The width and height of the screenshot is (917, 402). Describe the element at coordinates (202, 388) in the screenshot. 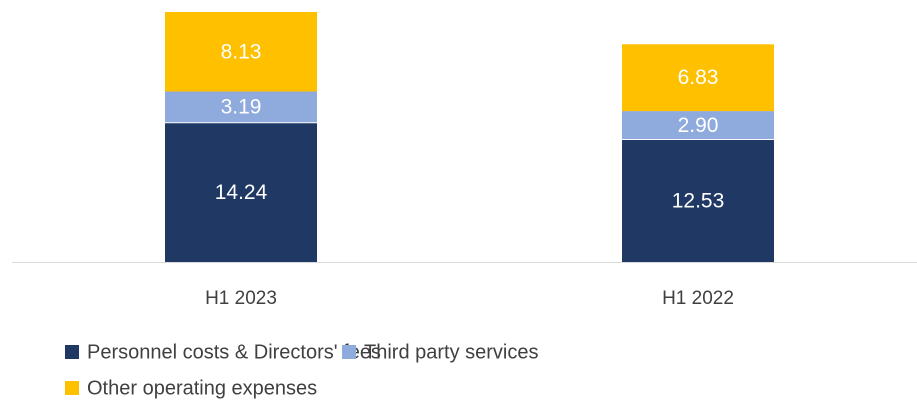

I see `legend-label: Other operating expenses` at that location.